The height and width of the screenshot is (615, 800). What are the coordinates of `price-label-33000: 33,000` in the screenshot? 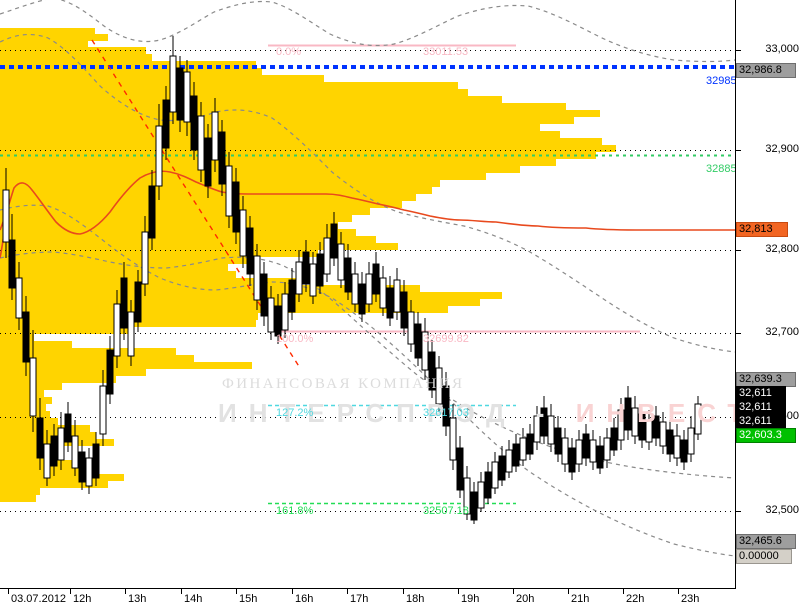 It's located at (782, 49).